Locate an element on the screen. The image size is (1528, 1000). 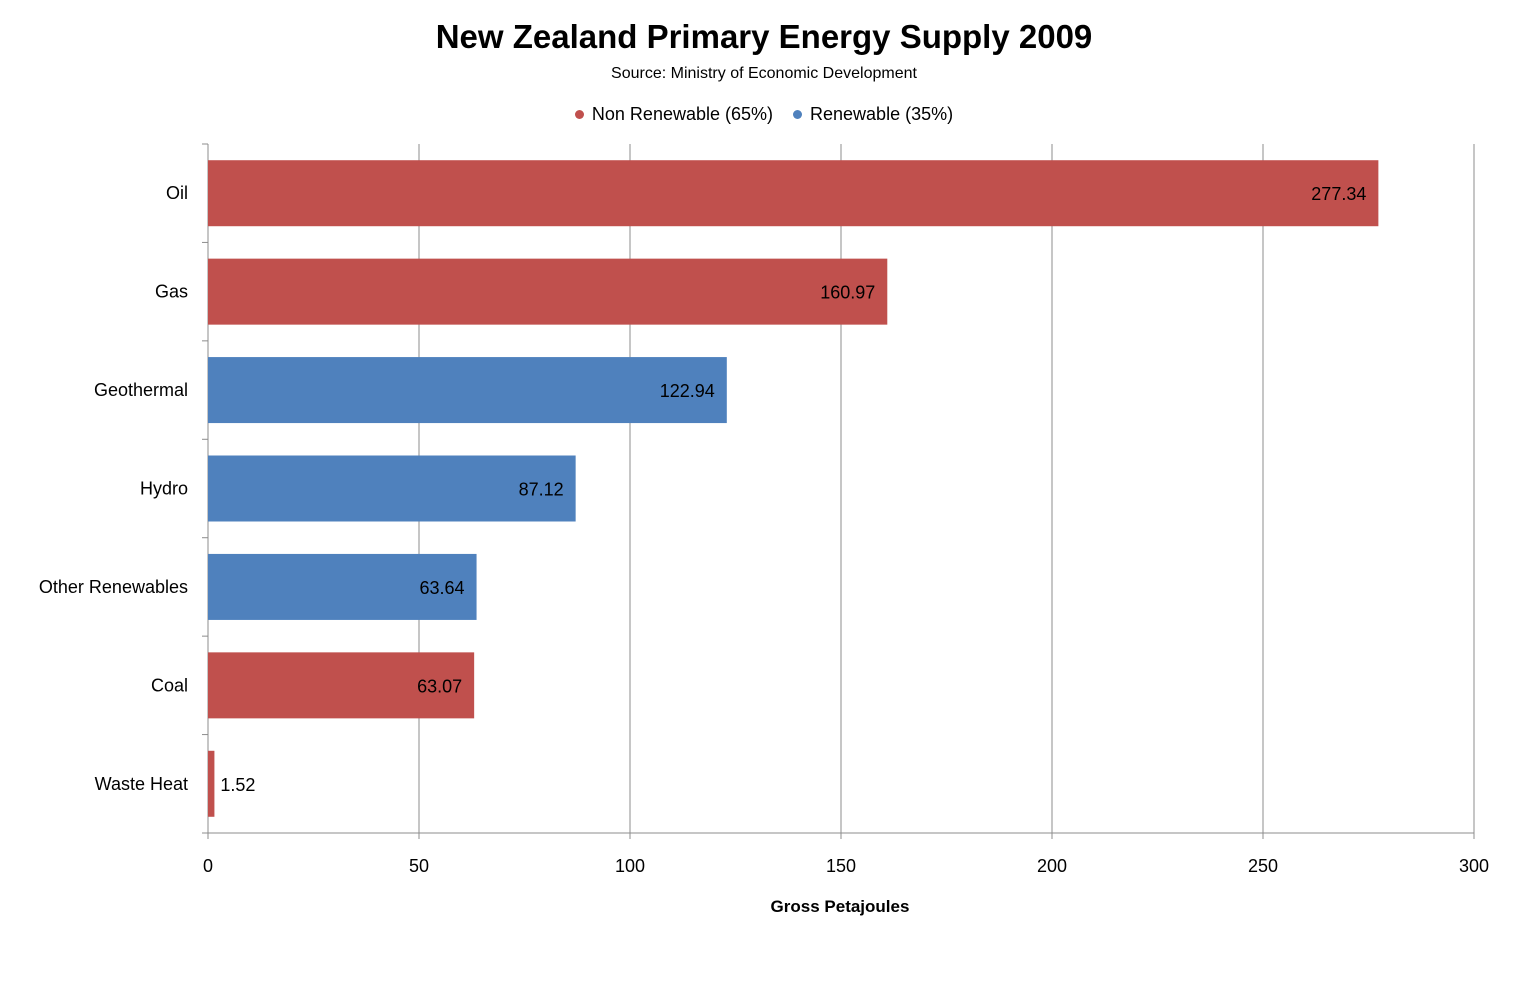
bar-other-renewables is located at coordinates (342, 586).